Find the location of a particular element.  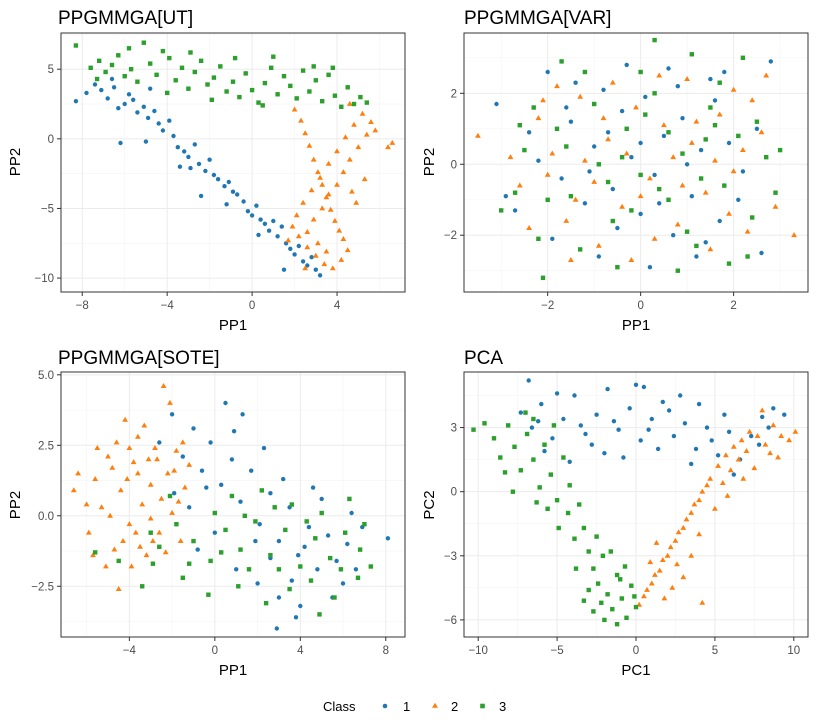

x-axis-title: PP1 is located at coordinates (233, 670).